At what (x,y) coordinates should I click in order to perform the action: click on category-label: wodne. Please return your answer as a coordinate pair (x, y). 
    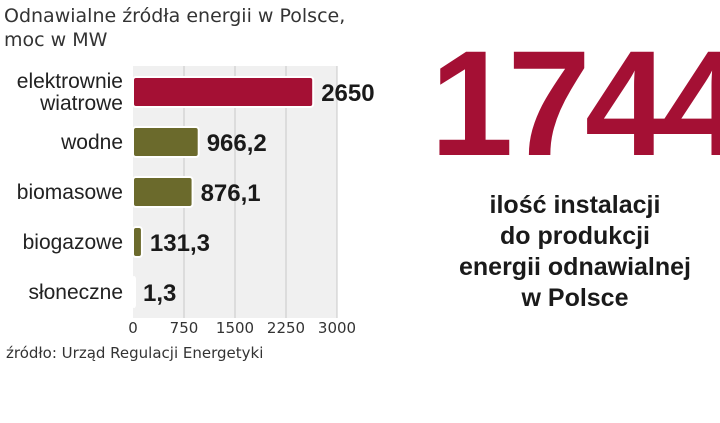
    Looking at the image, I should click on (91, 142).